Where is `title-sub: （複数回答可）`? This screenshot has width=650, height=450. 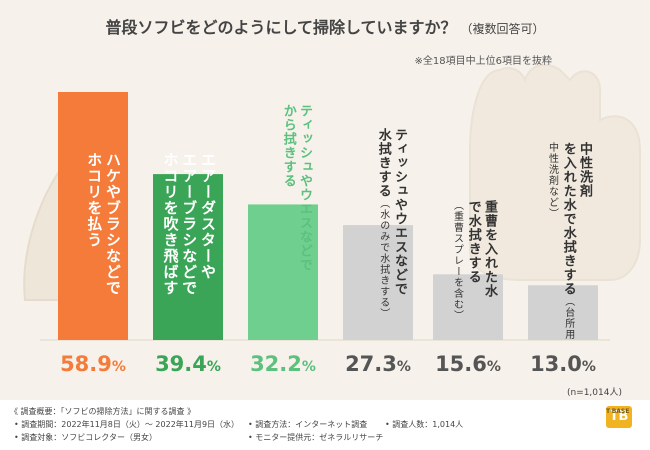 title-sub: （複数回答可） is located at coordinates (502, 29).